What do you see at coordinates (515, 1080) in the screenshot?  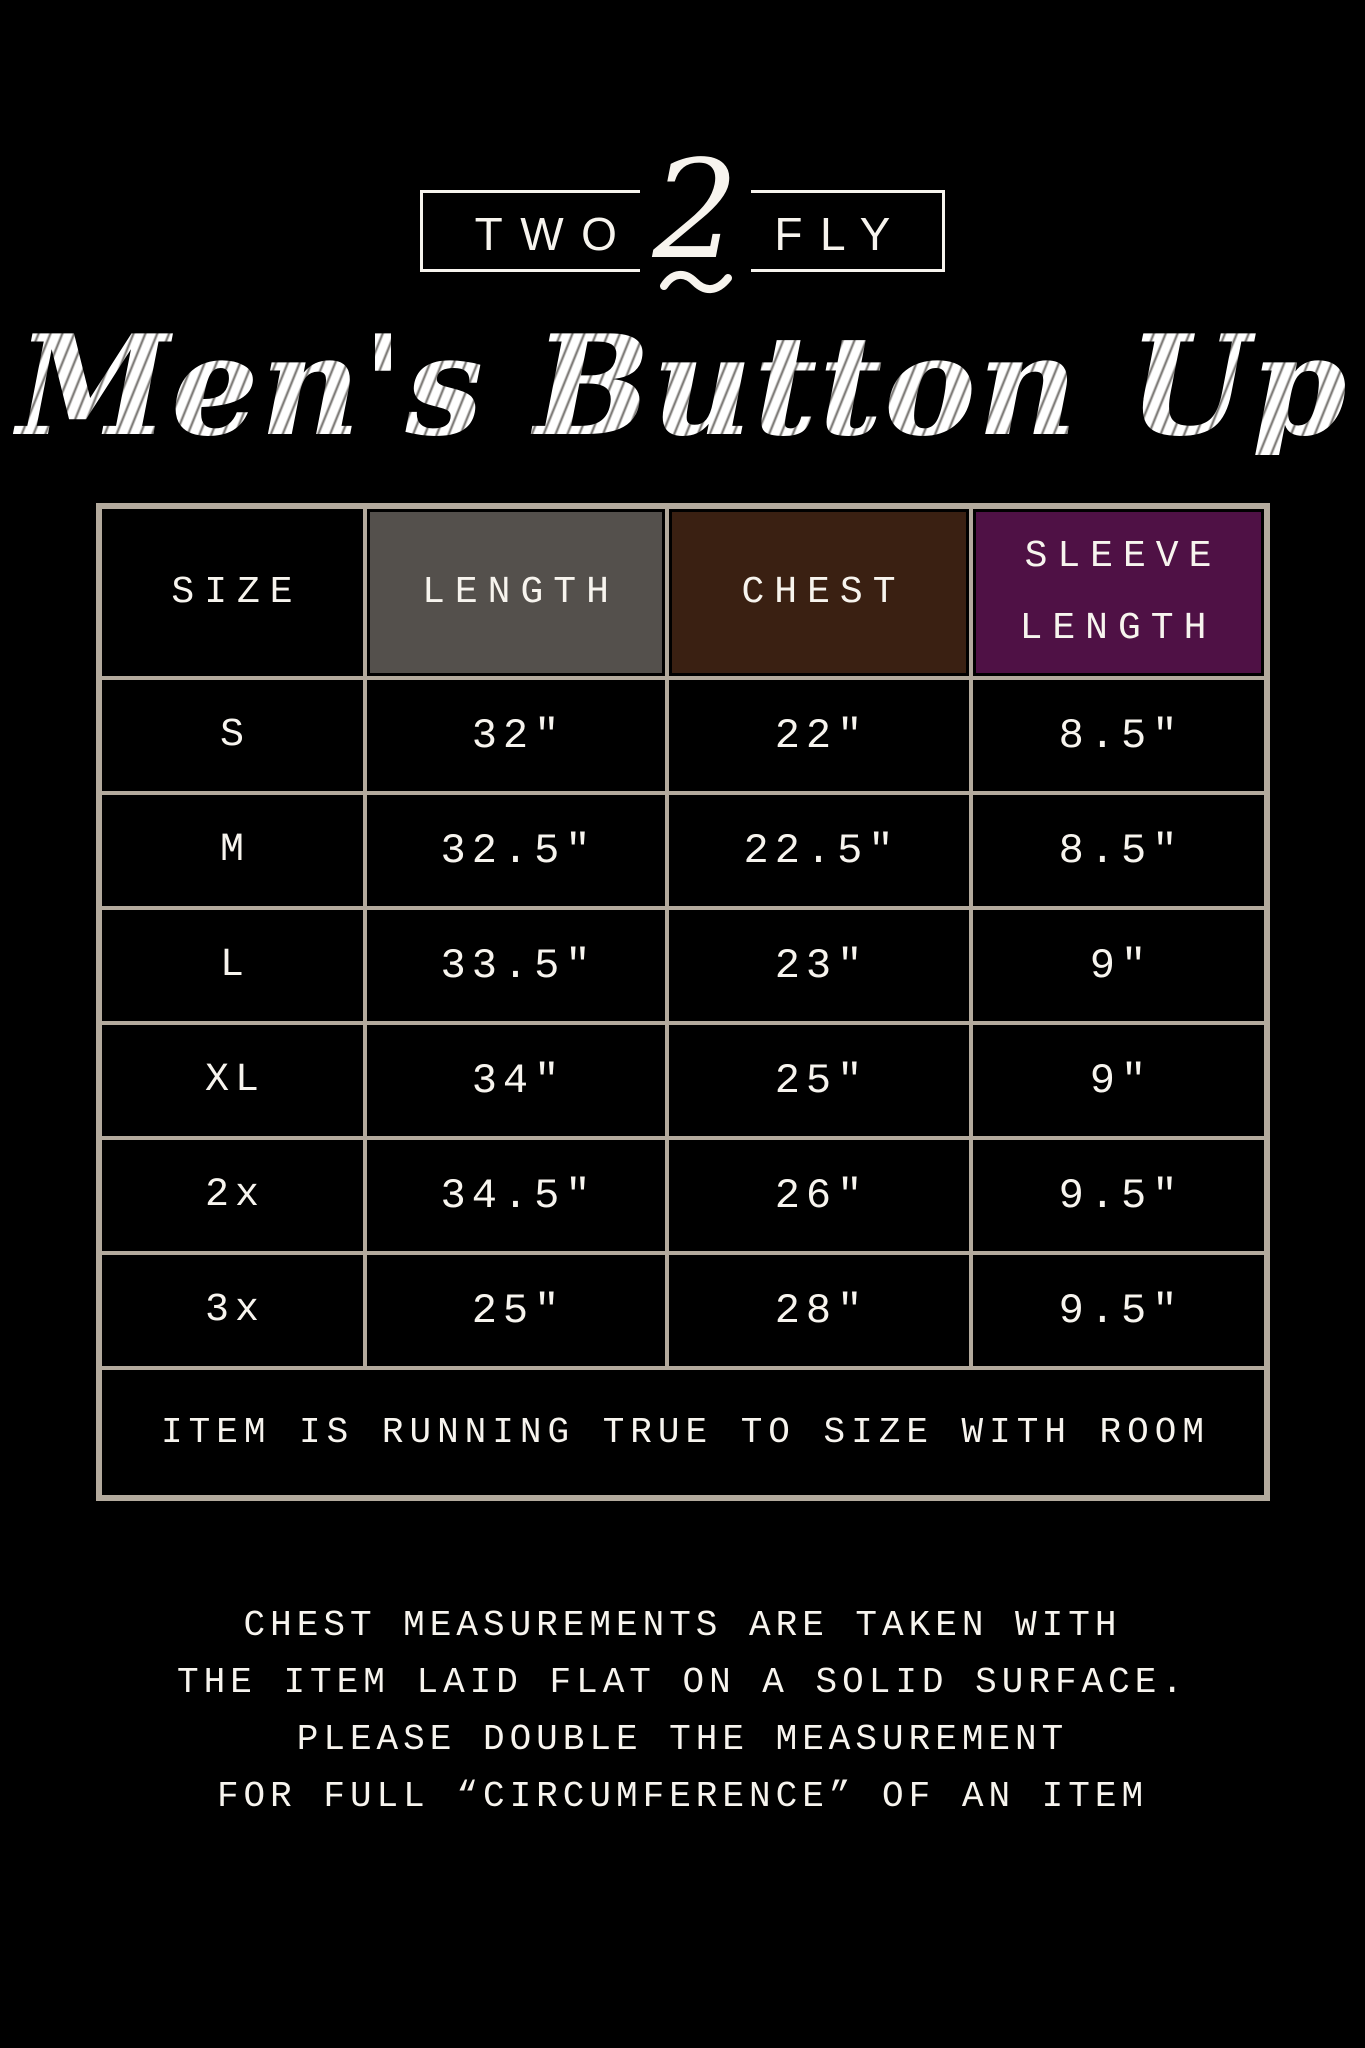 I see `length-cell: 34"` at bounding box center [515, 1080].